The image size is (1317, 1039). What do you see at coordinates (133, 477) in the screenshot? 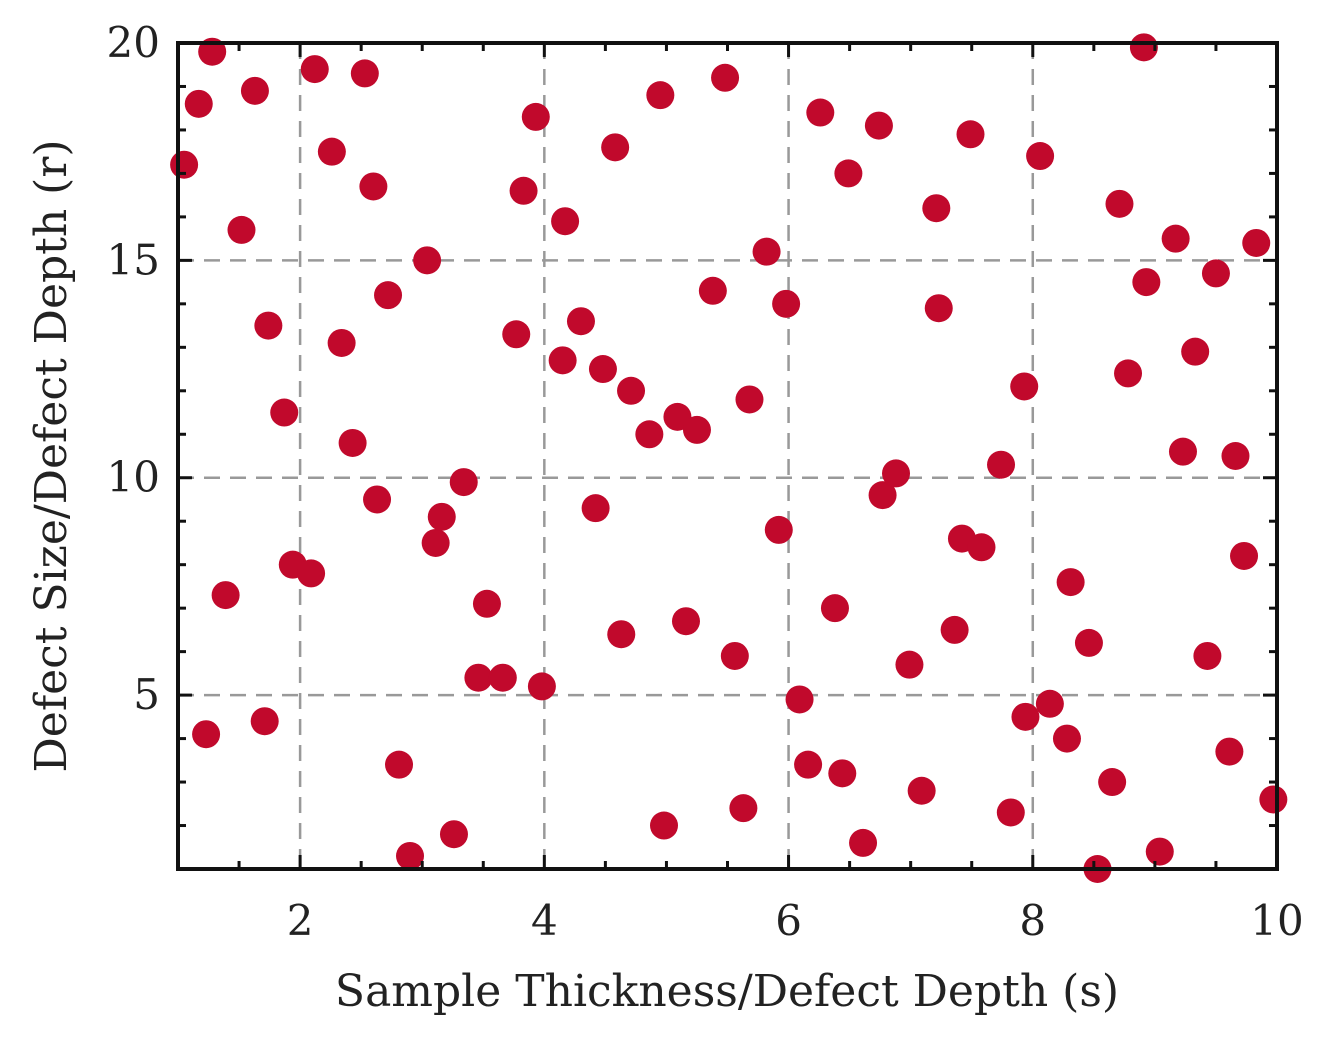
I see `y-tick-label: 10` at bounding box center [133, 477].